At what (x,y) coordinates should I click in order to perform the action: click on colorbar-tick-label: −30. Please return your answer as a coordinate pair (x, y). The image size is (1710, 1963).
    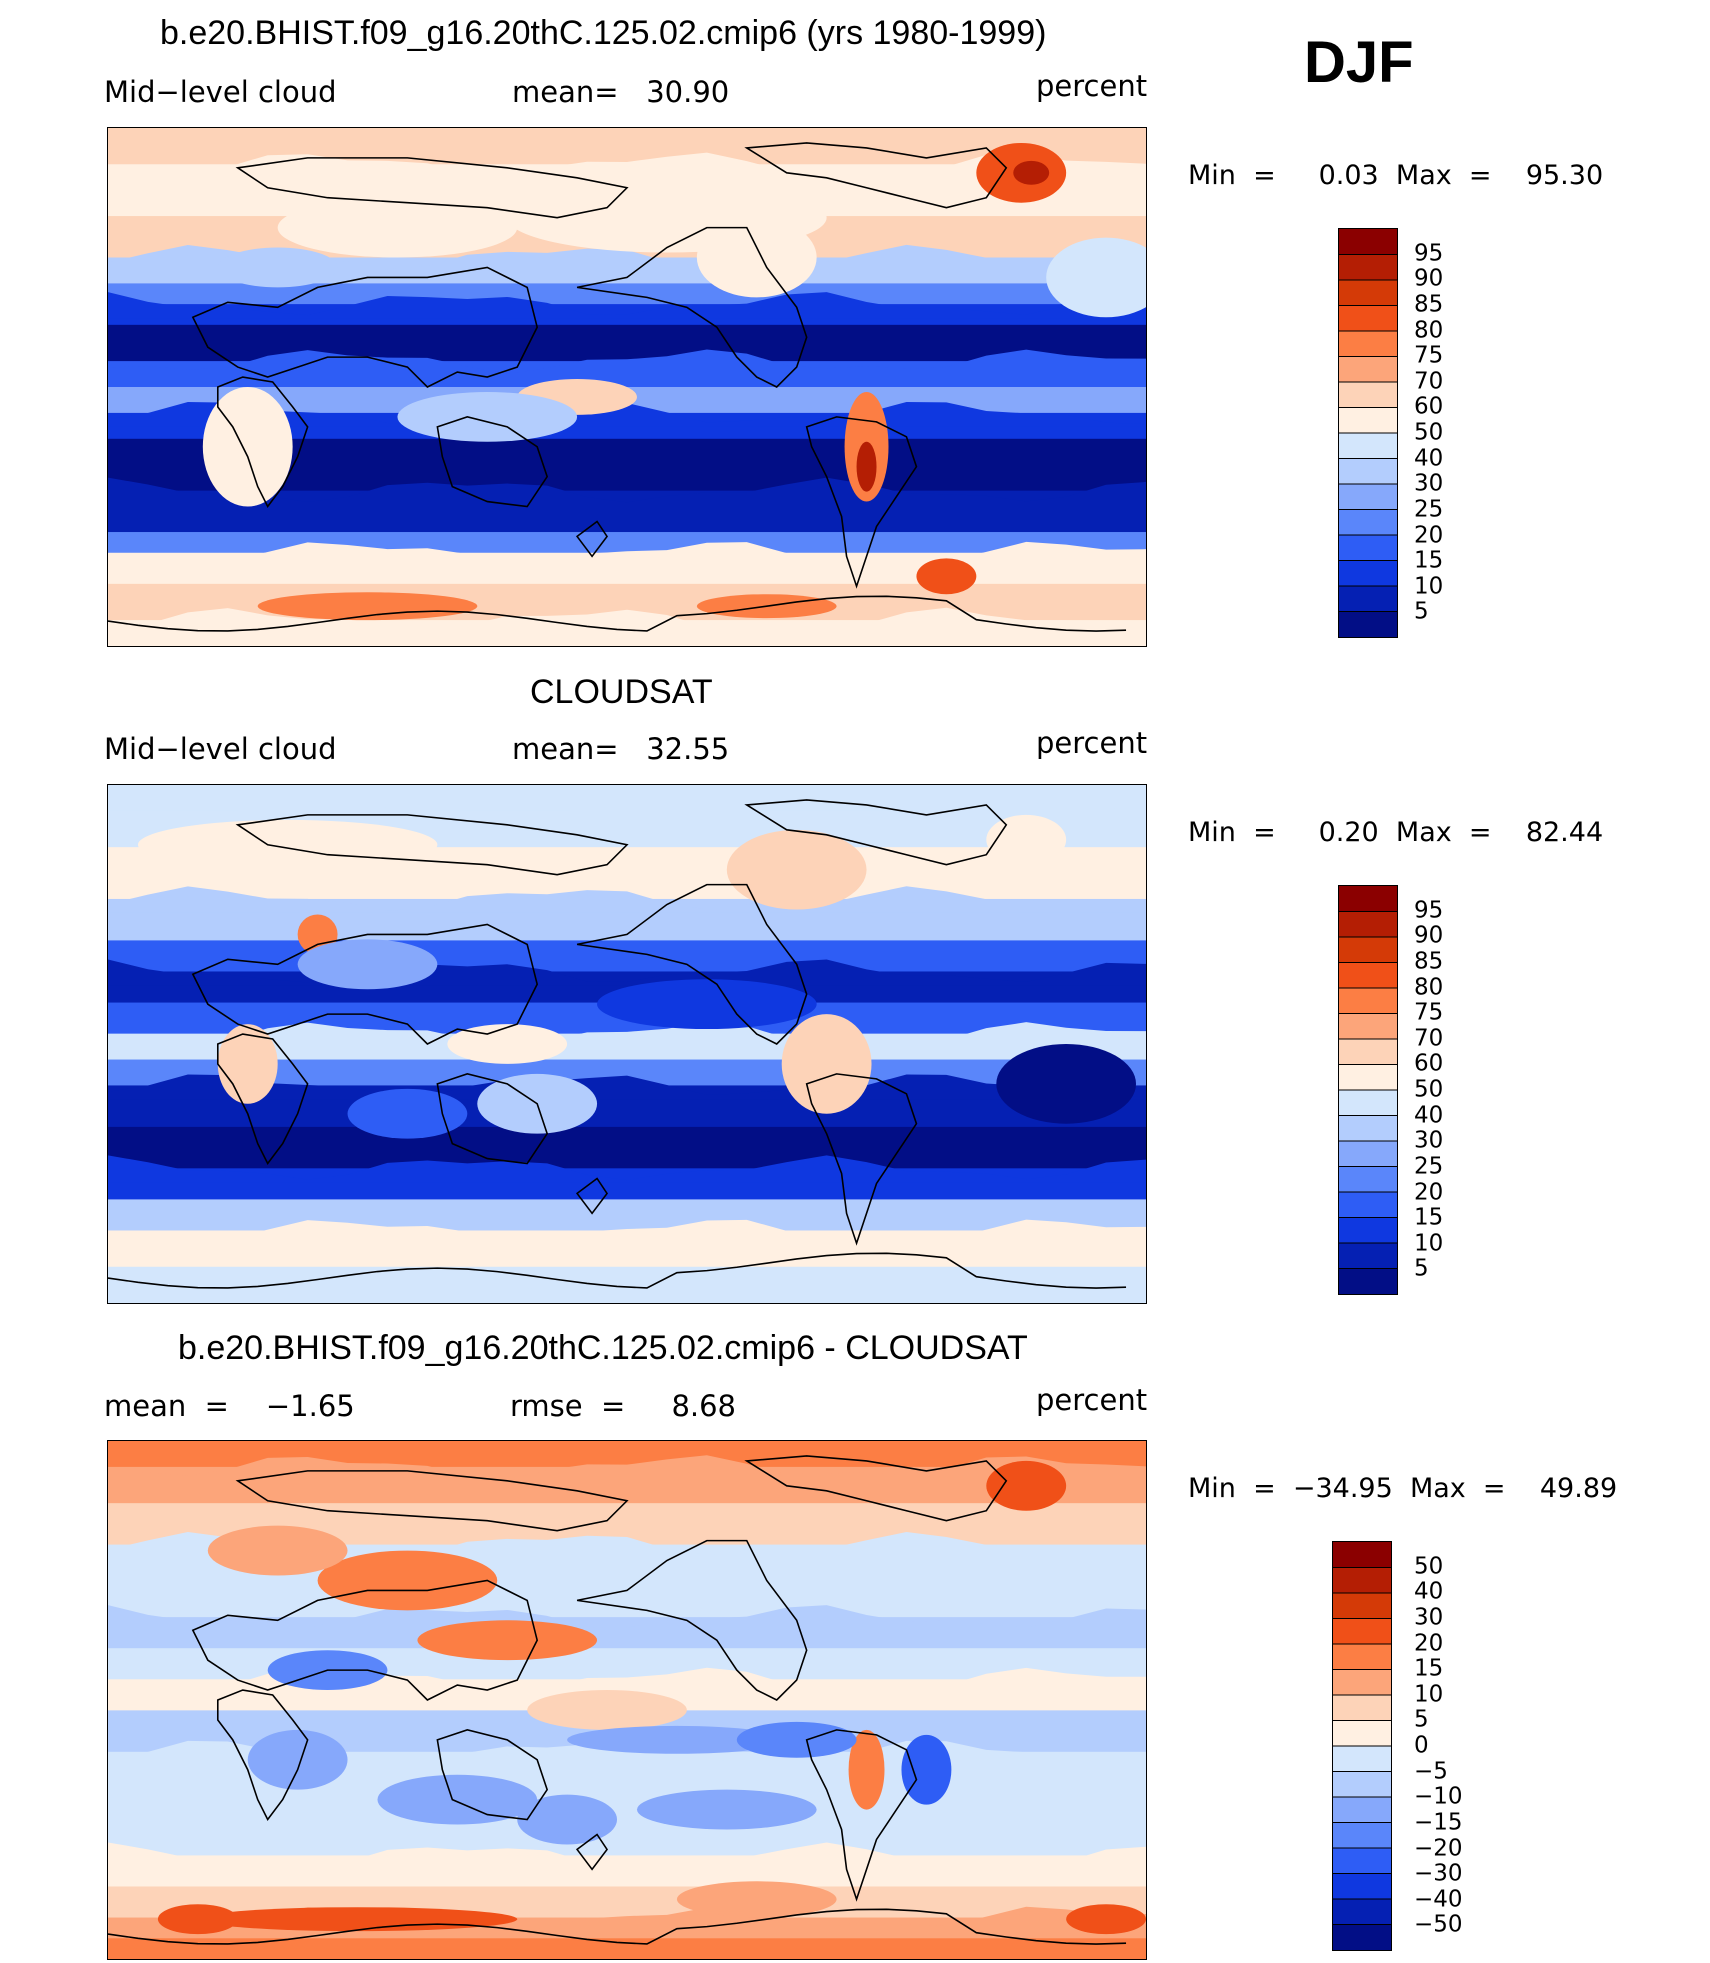
    Looking at the image, I should click on (1438, 1873).